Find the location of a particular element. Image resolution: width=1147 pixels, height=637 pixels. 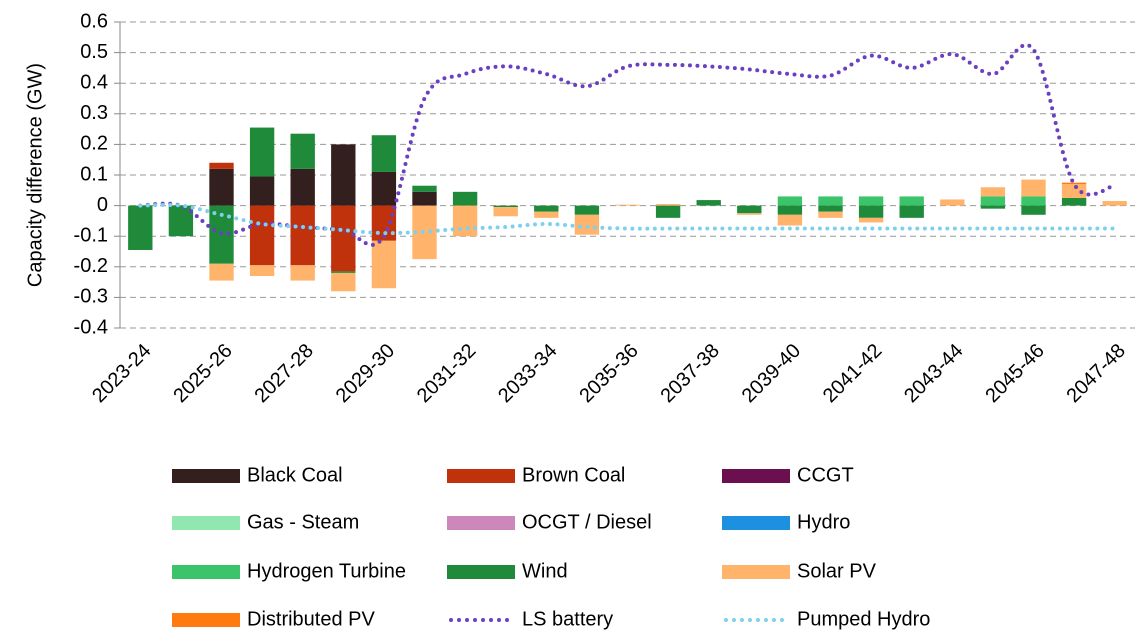

x-tick-label: 2029-30 is located at coordinates (365, 373).